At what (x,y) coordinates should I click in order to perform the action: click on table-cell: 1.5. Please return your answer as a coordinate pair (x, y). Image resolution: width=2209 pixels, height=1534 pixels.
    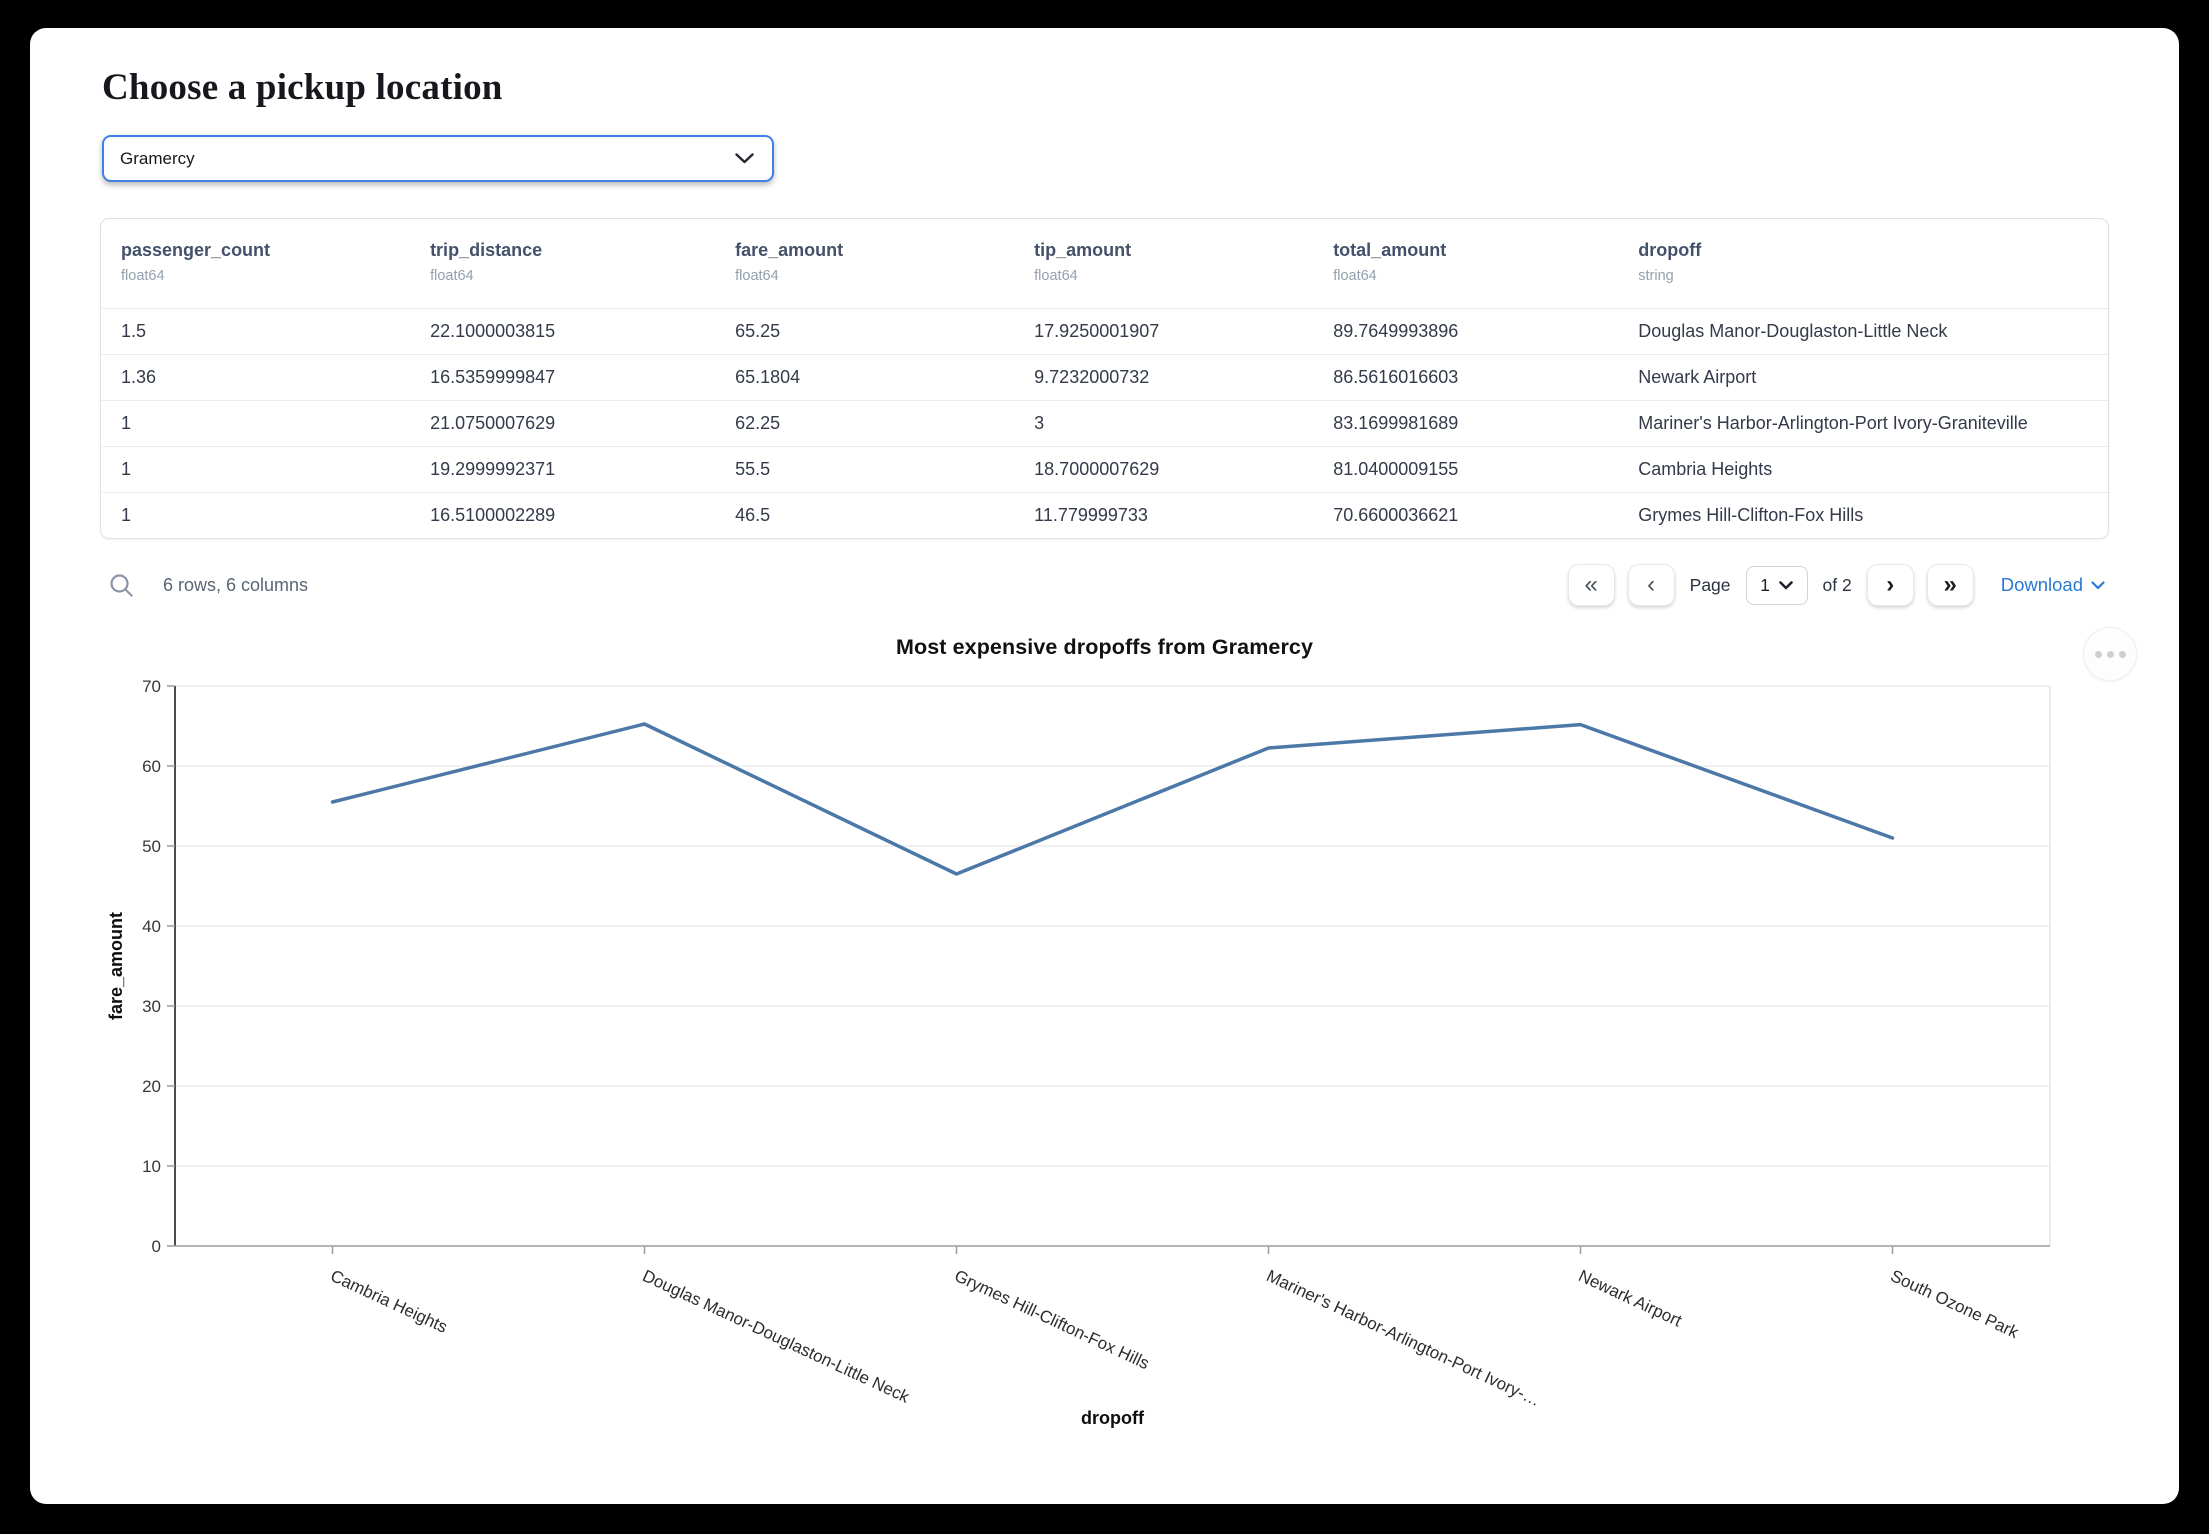
    Looking at the image, I should click on (134, 331).